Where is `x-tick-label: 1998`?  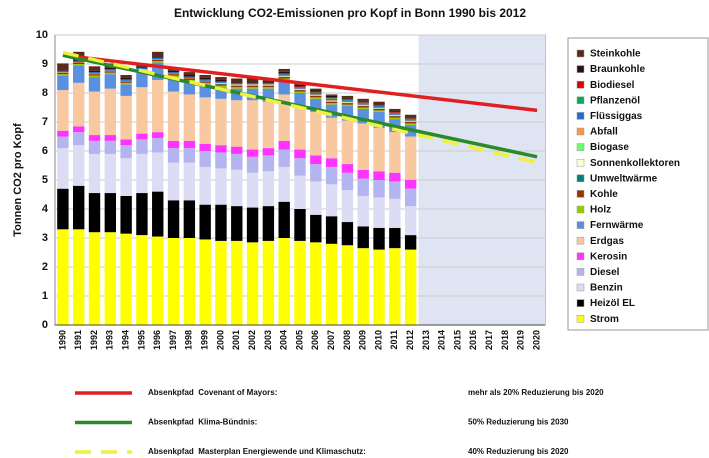 x-tick-label: 1998 is located at coordinates (189, 340).